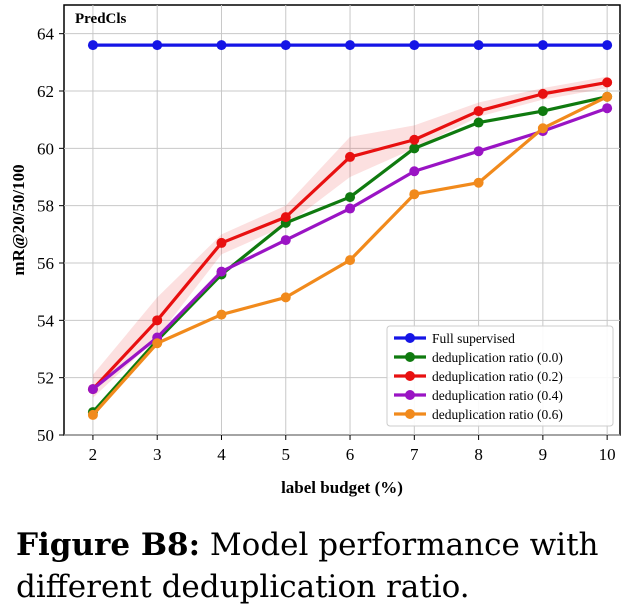 Image resolution: width=627 pixels, height=616 pixels. I want to click on y-tick-label: 52, so click(45, 378).